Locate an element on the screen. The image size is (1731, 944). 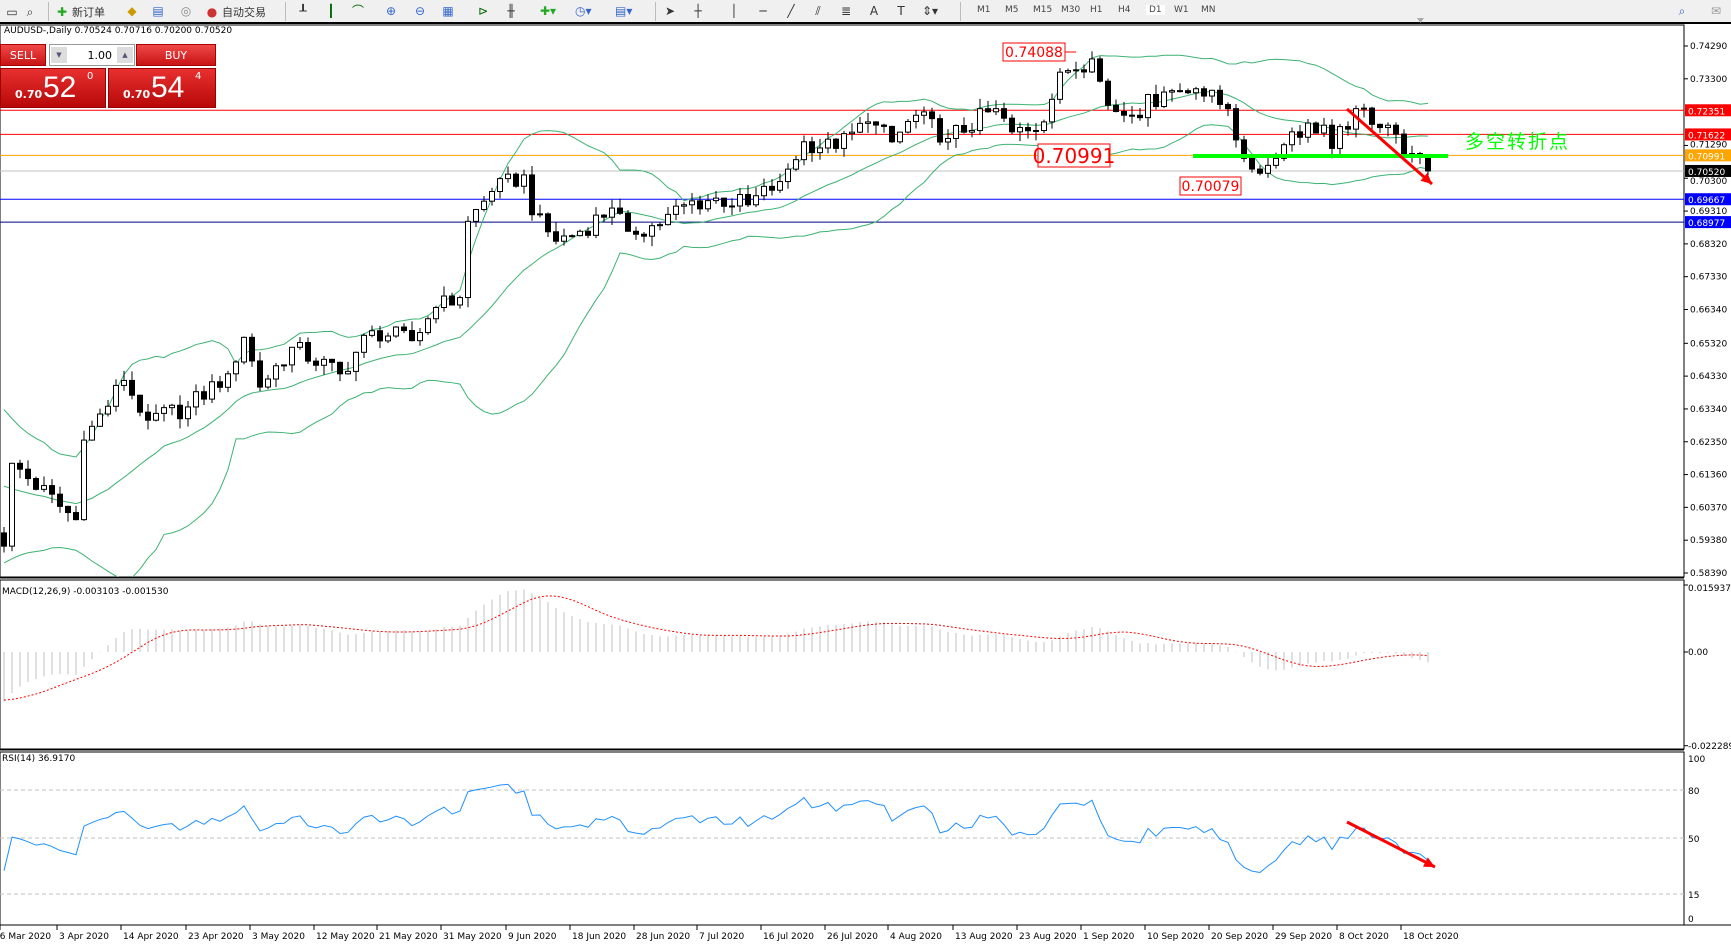
zoom-in-icon: ⊕ is located at coordinates (391, 11).